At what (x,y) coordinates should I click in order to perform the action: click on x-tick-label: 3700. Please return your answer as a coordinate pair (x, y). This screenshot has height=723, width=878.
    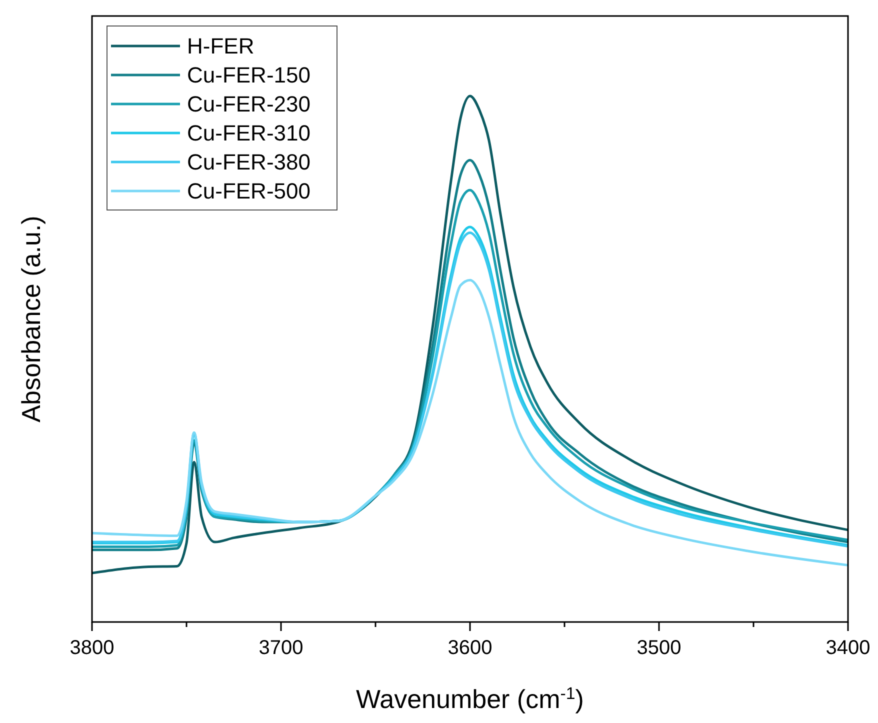
    Looking at the image, I should click on (281, 648).